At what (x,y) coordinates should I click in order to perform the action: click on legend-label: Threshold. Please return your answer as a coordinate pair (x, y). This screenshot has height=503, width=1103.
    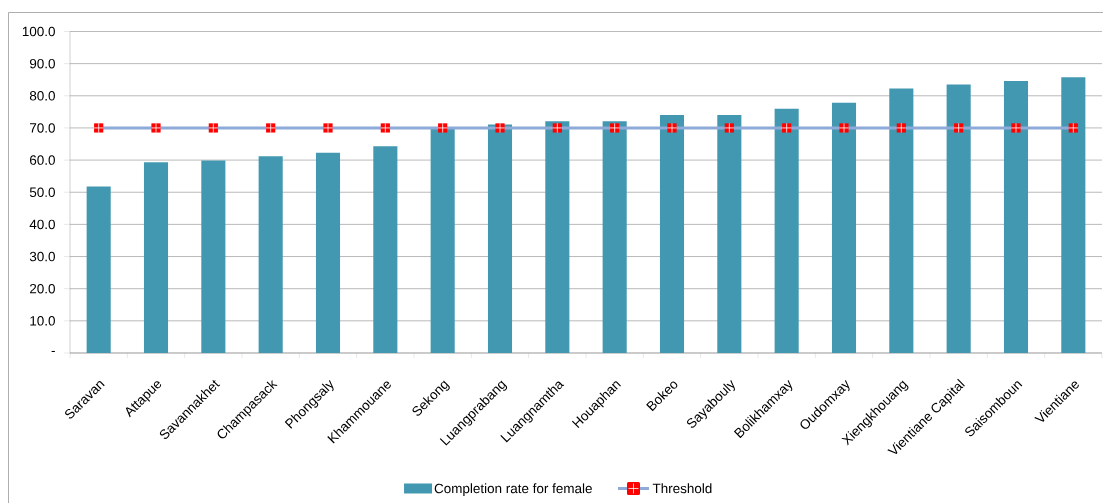
    Looking at the image, I should click on (682, 488).